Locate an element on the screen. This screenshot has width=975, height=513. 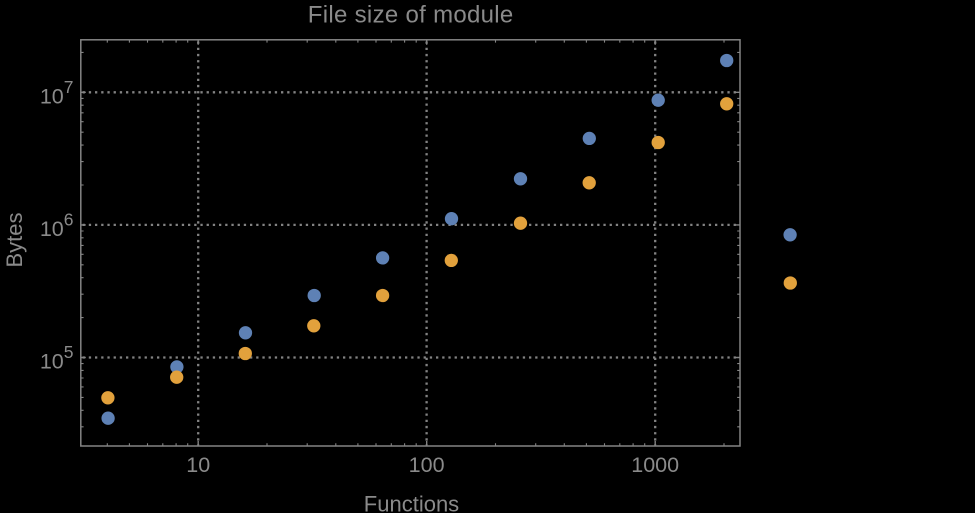
svg-text: Functions is located at coordinates (411, 502).